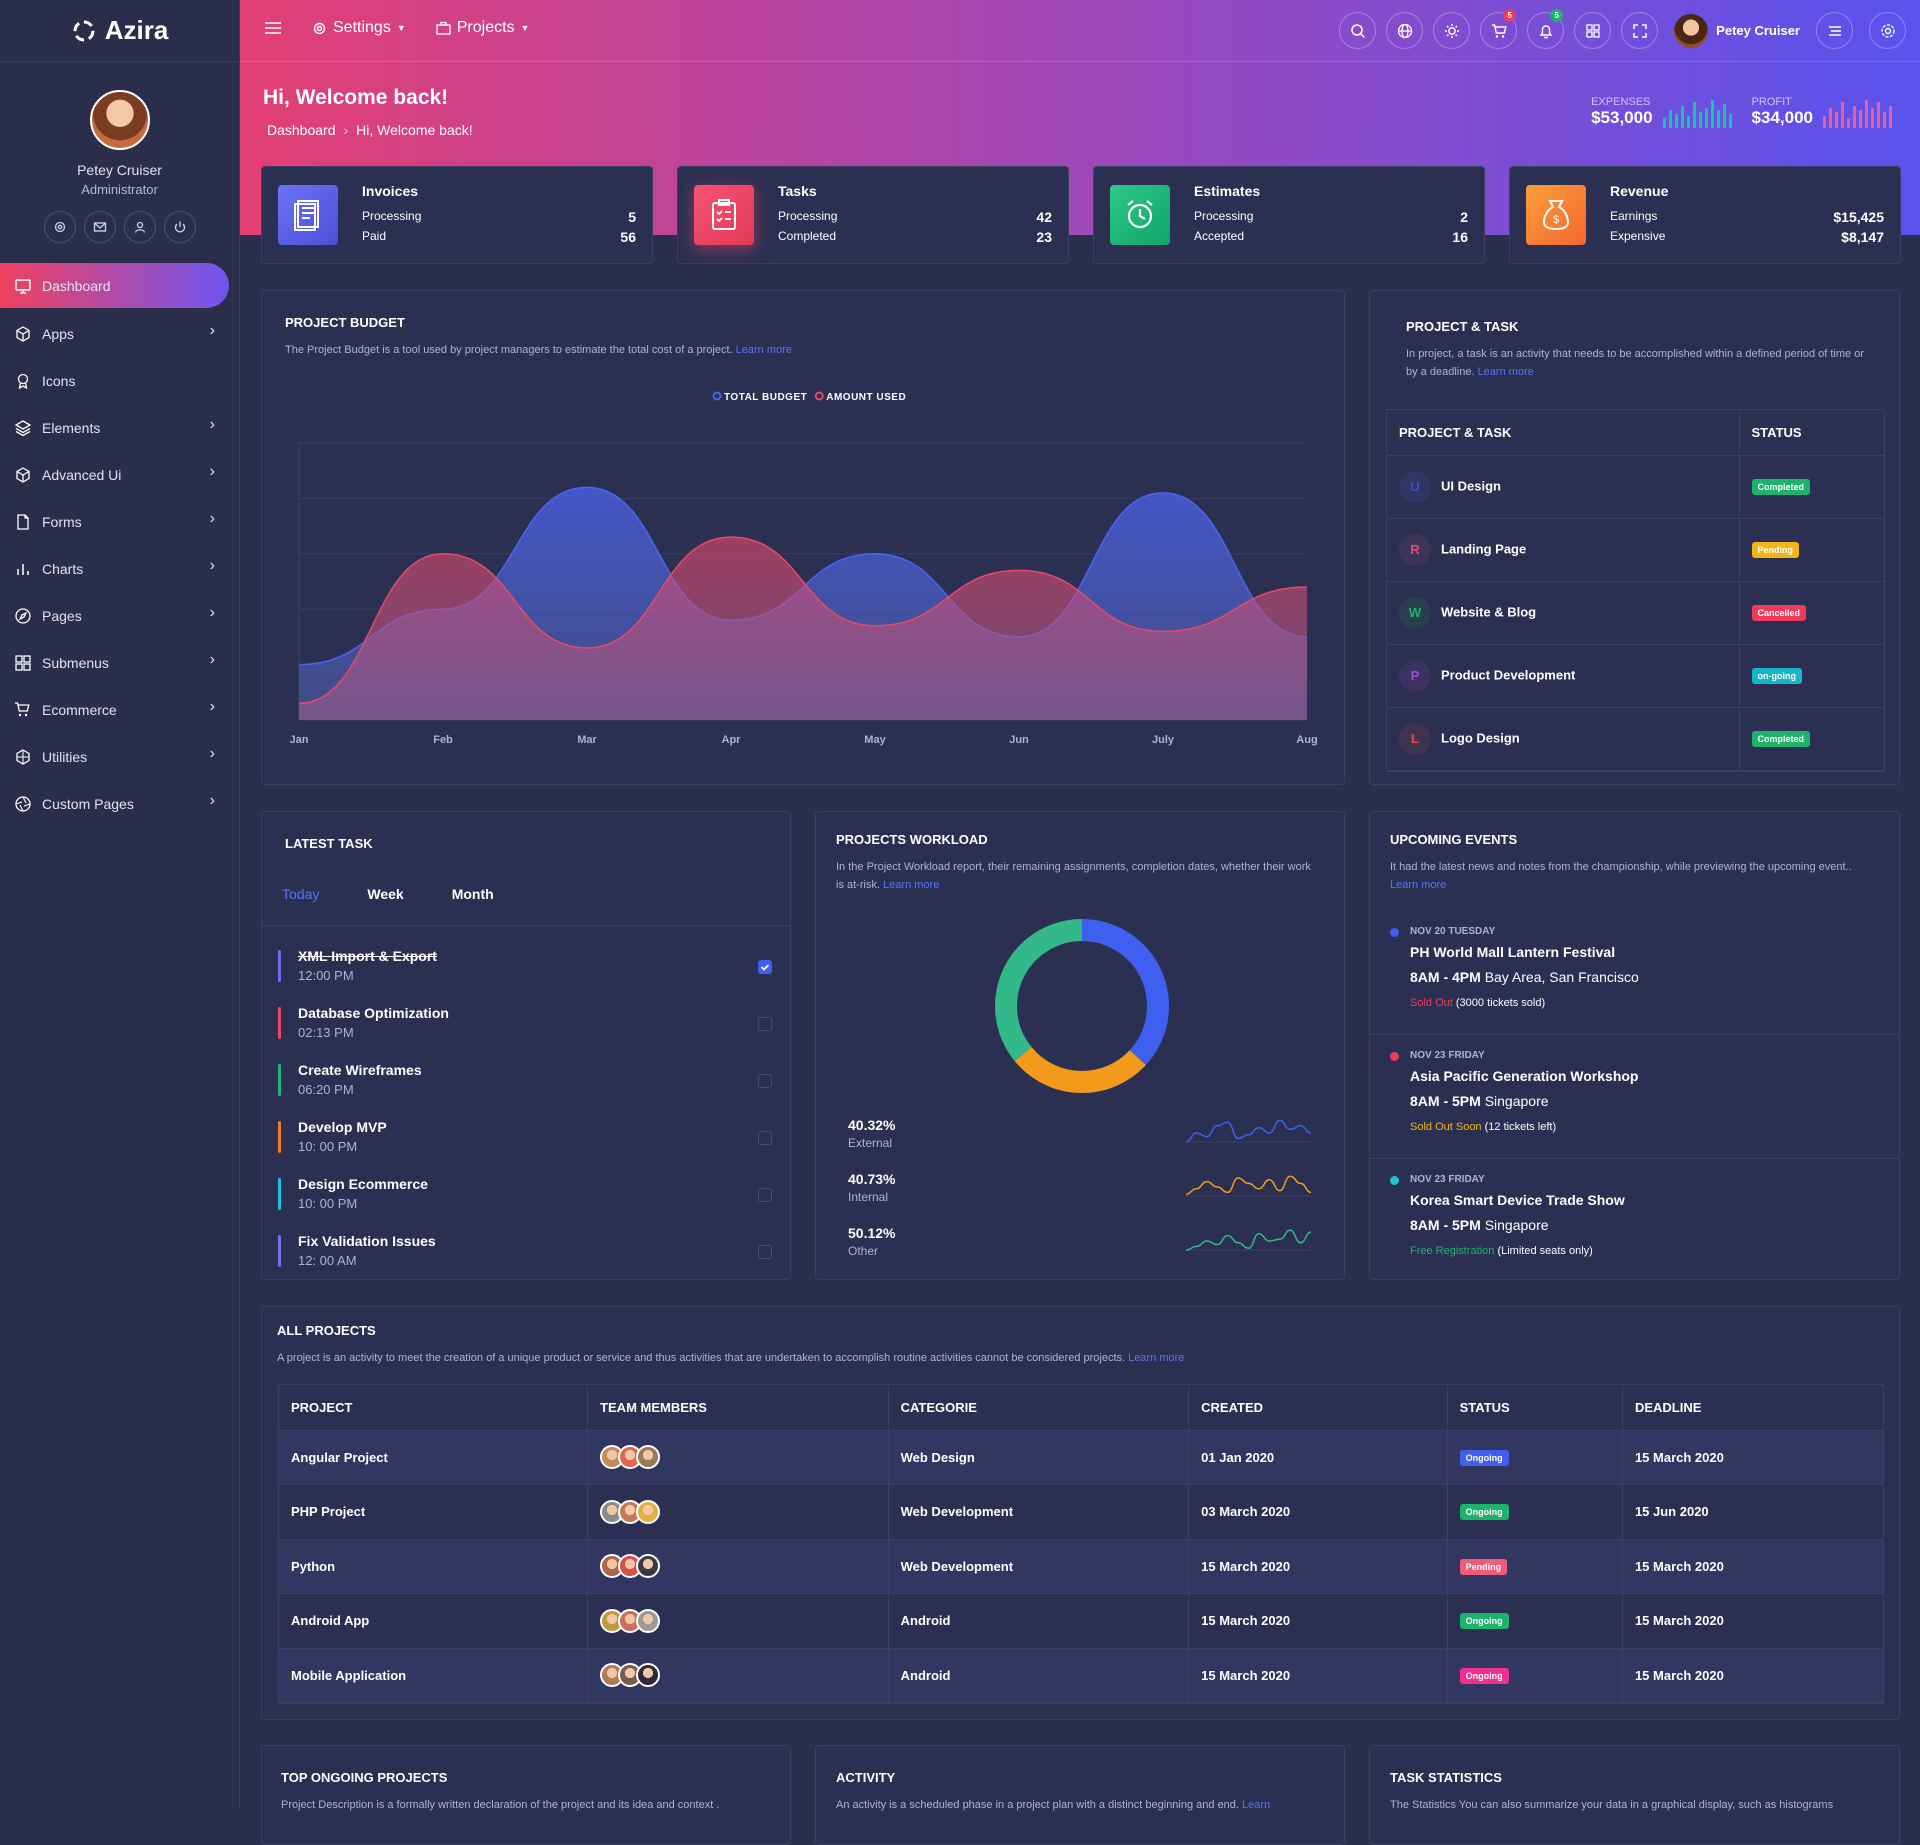 Image resolution: width=1920 pixels, height=1845 pixels. What do you see at coordinates (533, 1083) in the screenshot?
I see `task-item: Create Wireframes 06:20 PM` at bounding box center [533, 1083].